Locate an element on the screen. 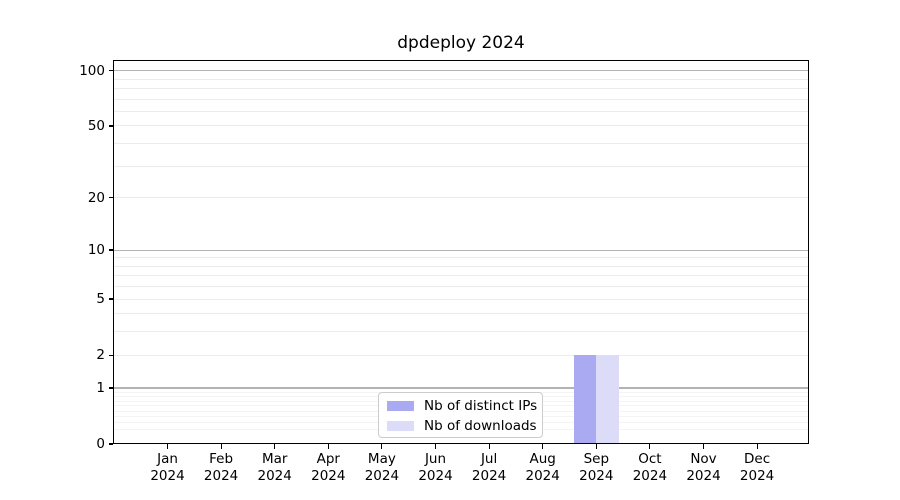  x-tick-label-apr: Apr 2024 is located at coordinates (328, 468).